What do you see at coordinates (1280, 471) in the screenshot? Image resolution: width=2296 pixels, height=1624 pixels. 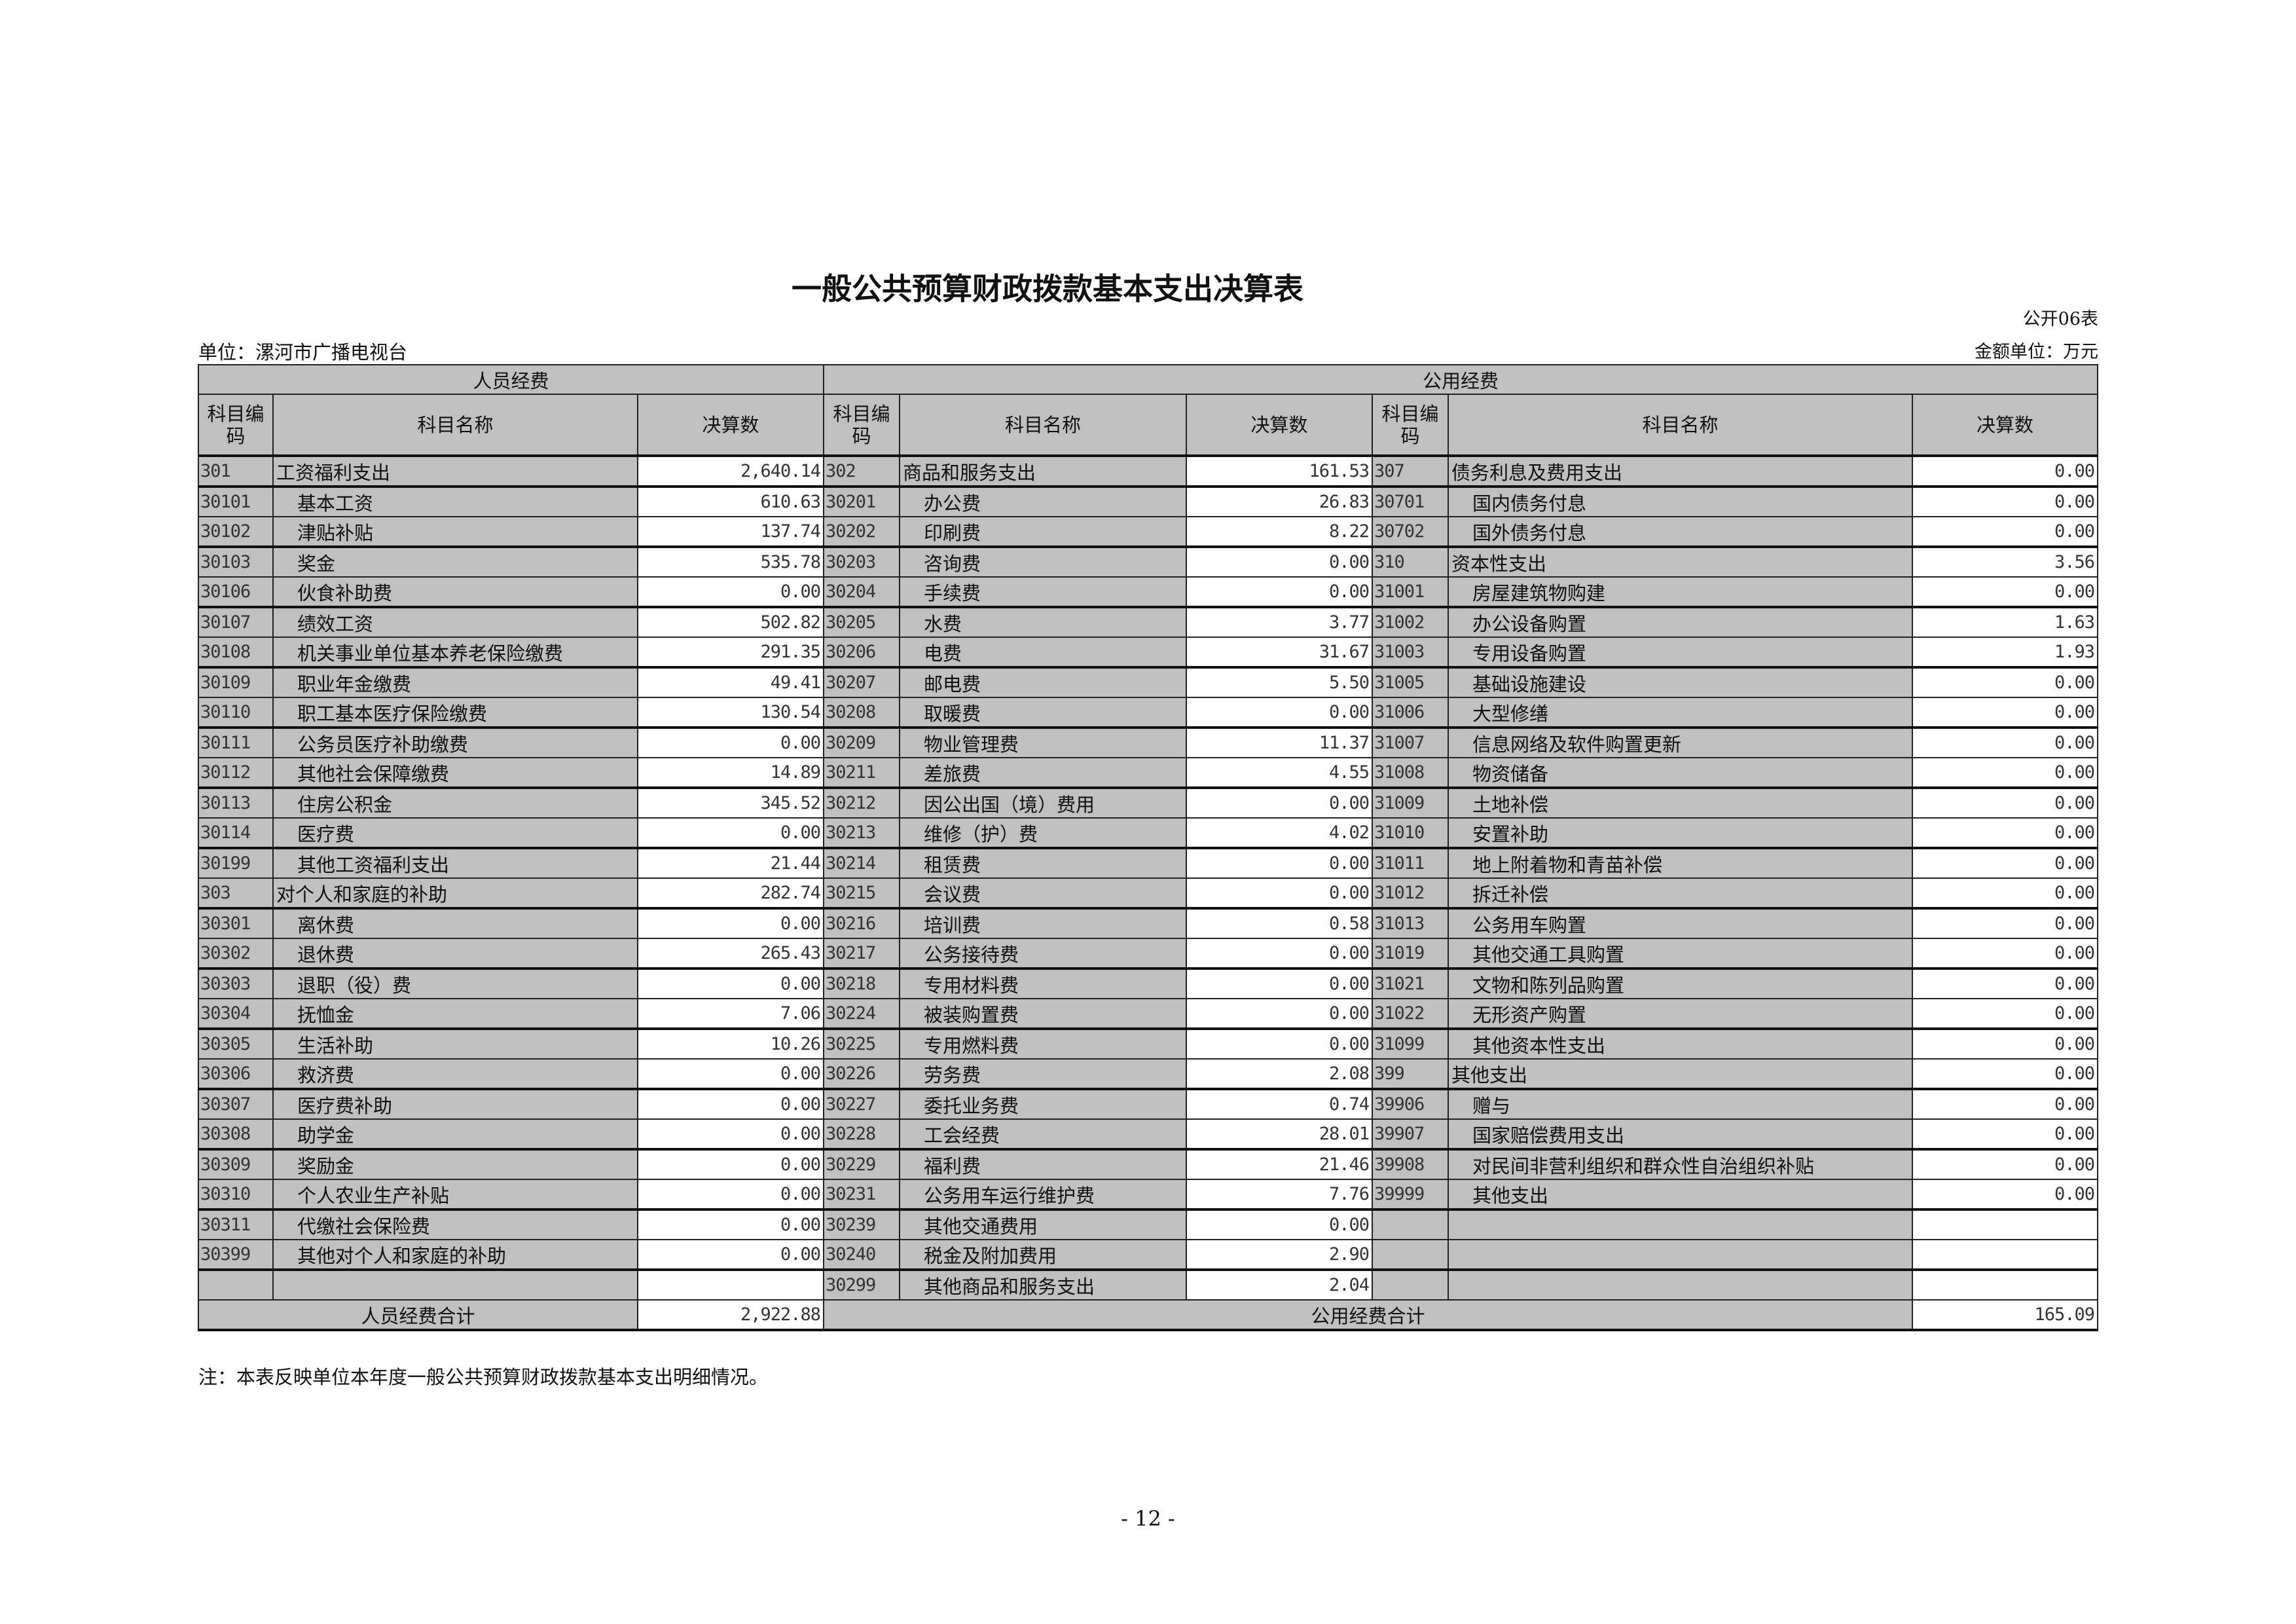 I see `public-a-amount-cell: 161.53` at bounding box center [1280, 471].